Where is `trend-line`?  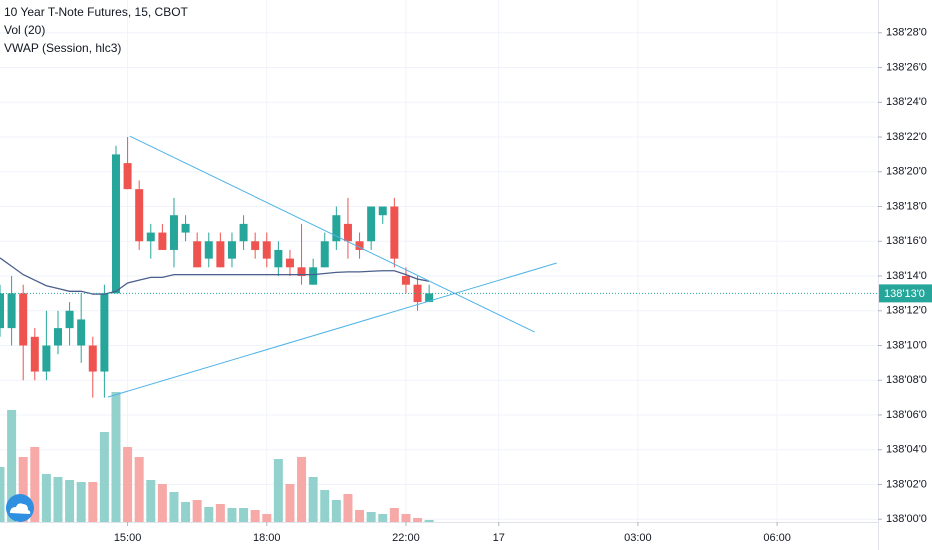
trend-line is located at coordinates (332, 330).